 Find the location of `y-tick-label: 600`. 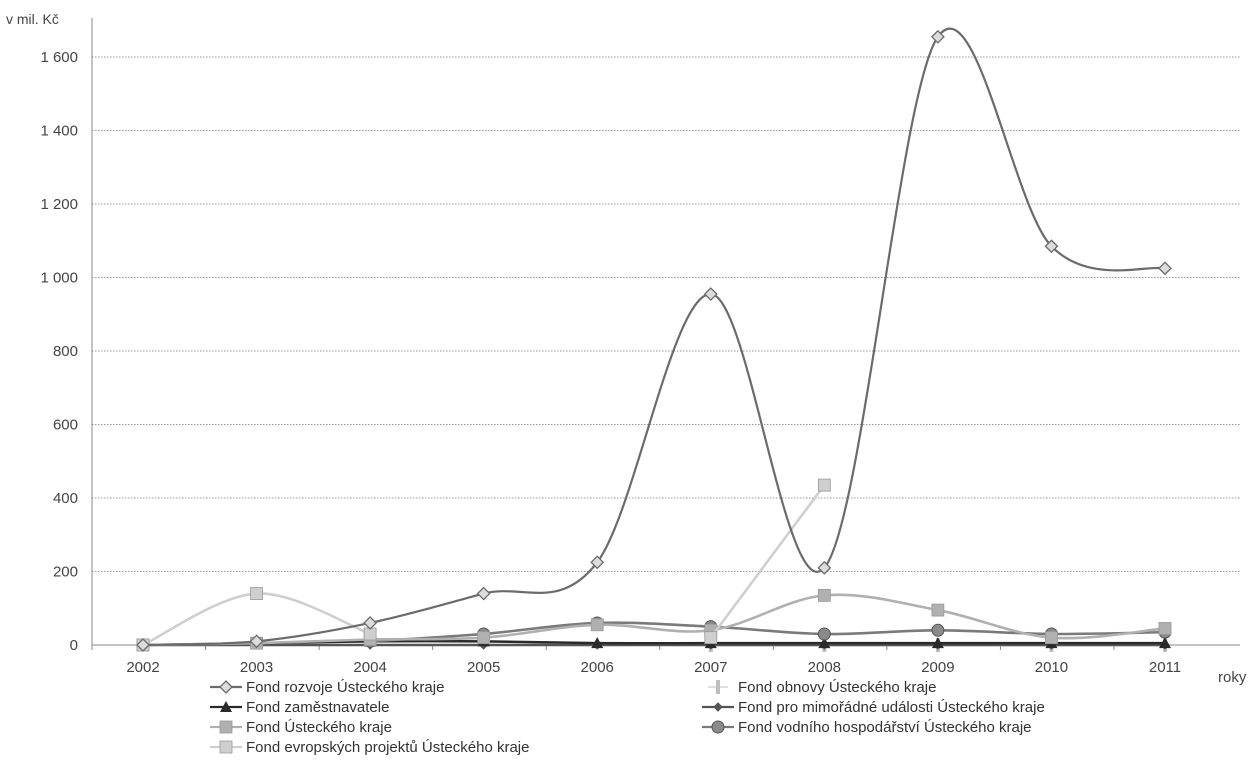

y-tick-label: 600 is located at coordinates (65, 425).